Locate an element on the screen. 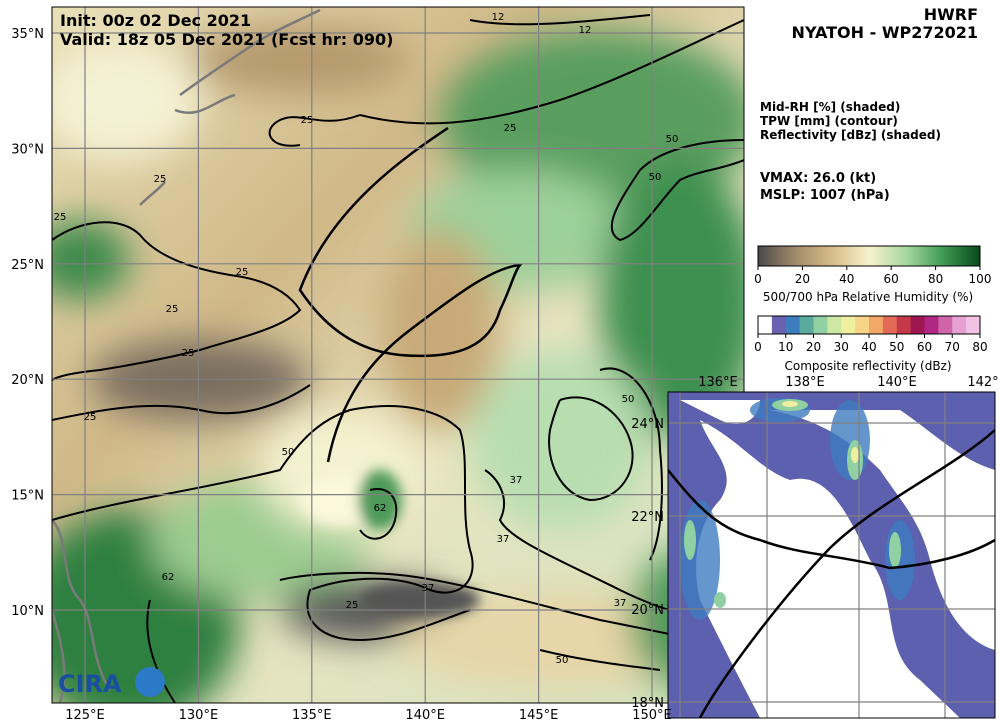 The height and width of the screenshot is (726, 1000). logo-circle is located at coordinates (150, 682).